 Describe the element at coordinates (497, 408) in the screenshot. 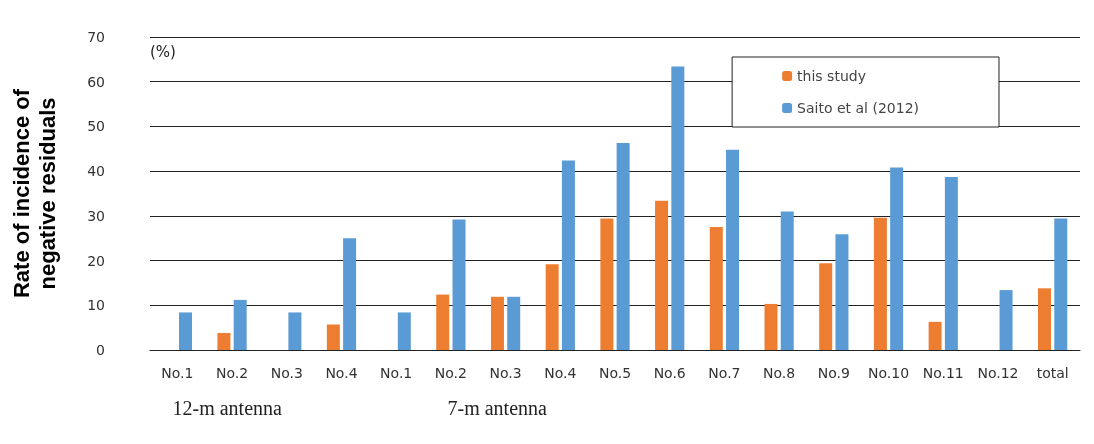

I see `text: 7-m antenna` at that location.